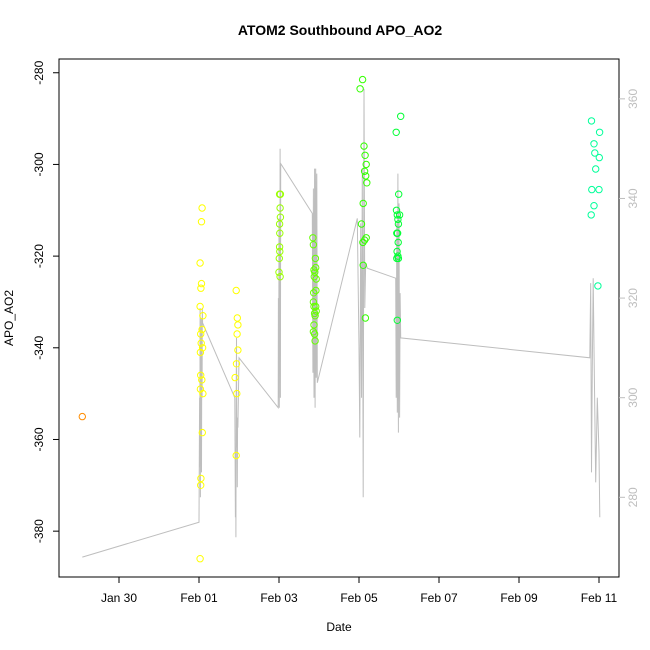  What do you see at coordinates (359, 598) in the screenshot?
I see `x-tick-label: Feb 05` at bounding box center [359, 598].